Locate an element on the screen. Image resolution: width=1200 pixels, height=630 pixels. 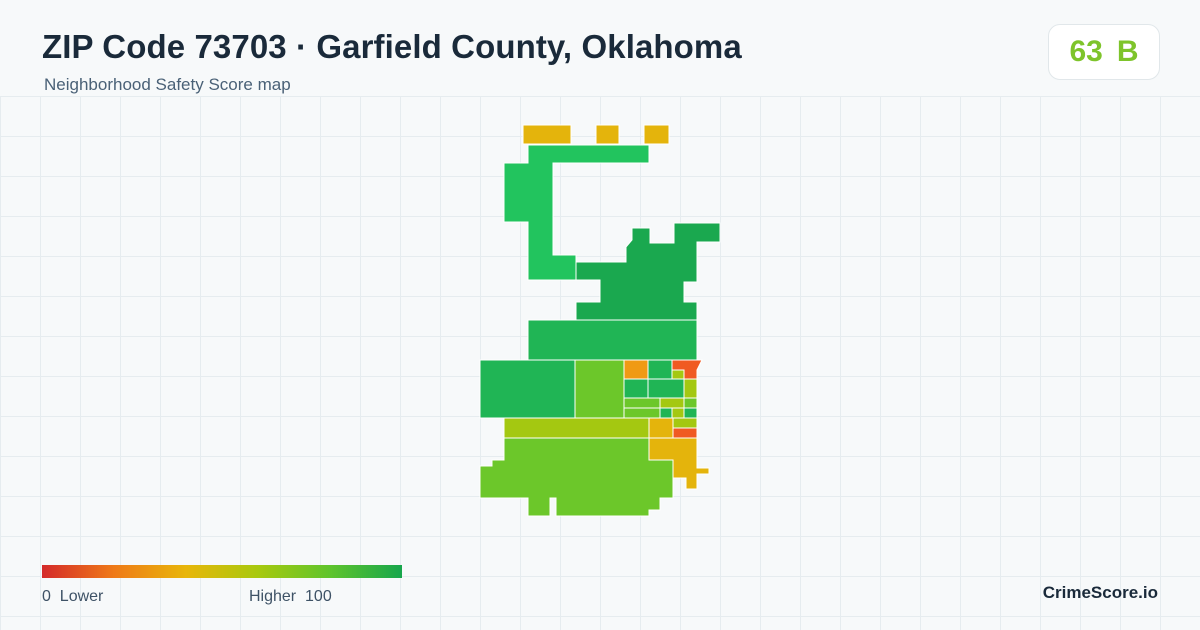
legend-min-label: 0 Lower is located at coordinates (72, 597).